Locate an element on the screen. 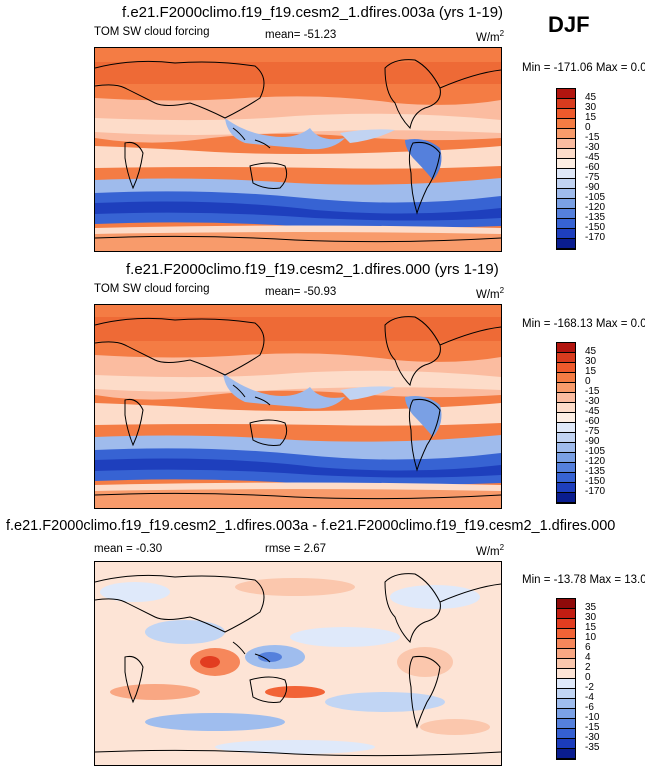  panel-1-colorbar is located at coordinates (566, 169).